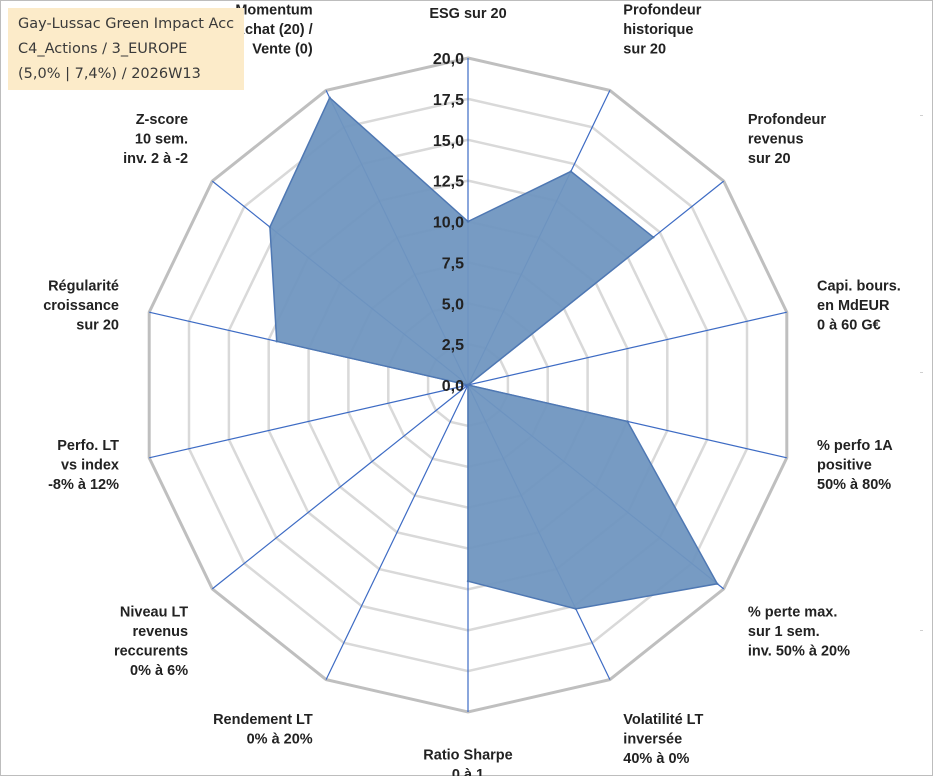  I want to click on fund-category: C4_Actions / 3_EUROPE, so click(103, 49).